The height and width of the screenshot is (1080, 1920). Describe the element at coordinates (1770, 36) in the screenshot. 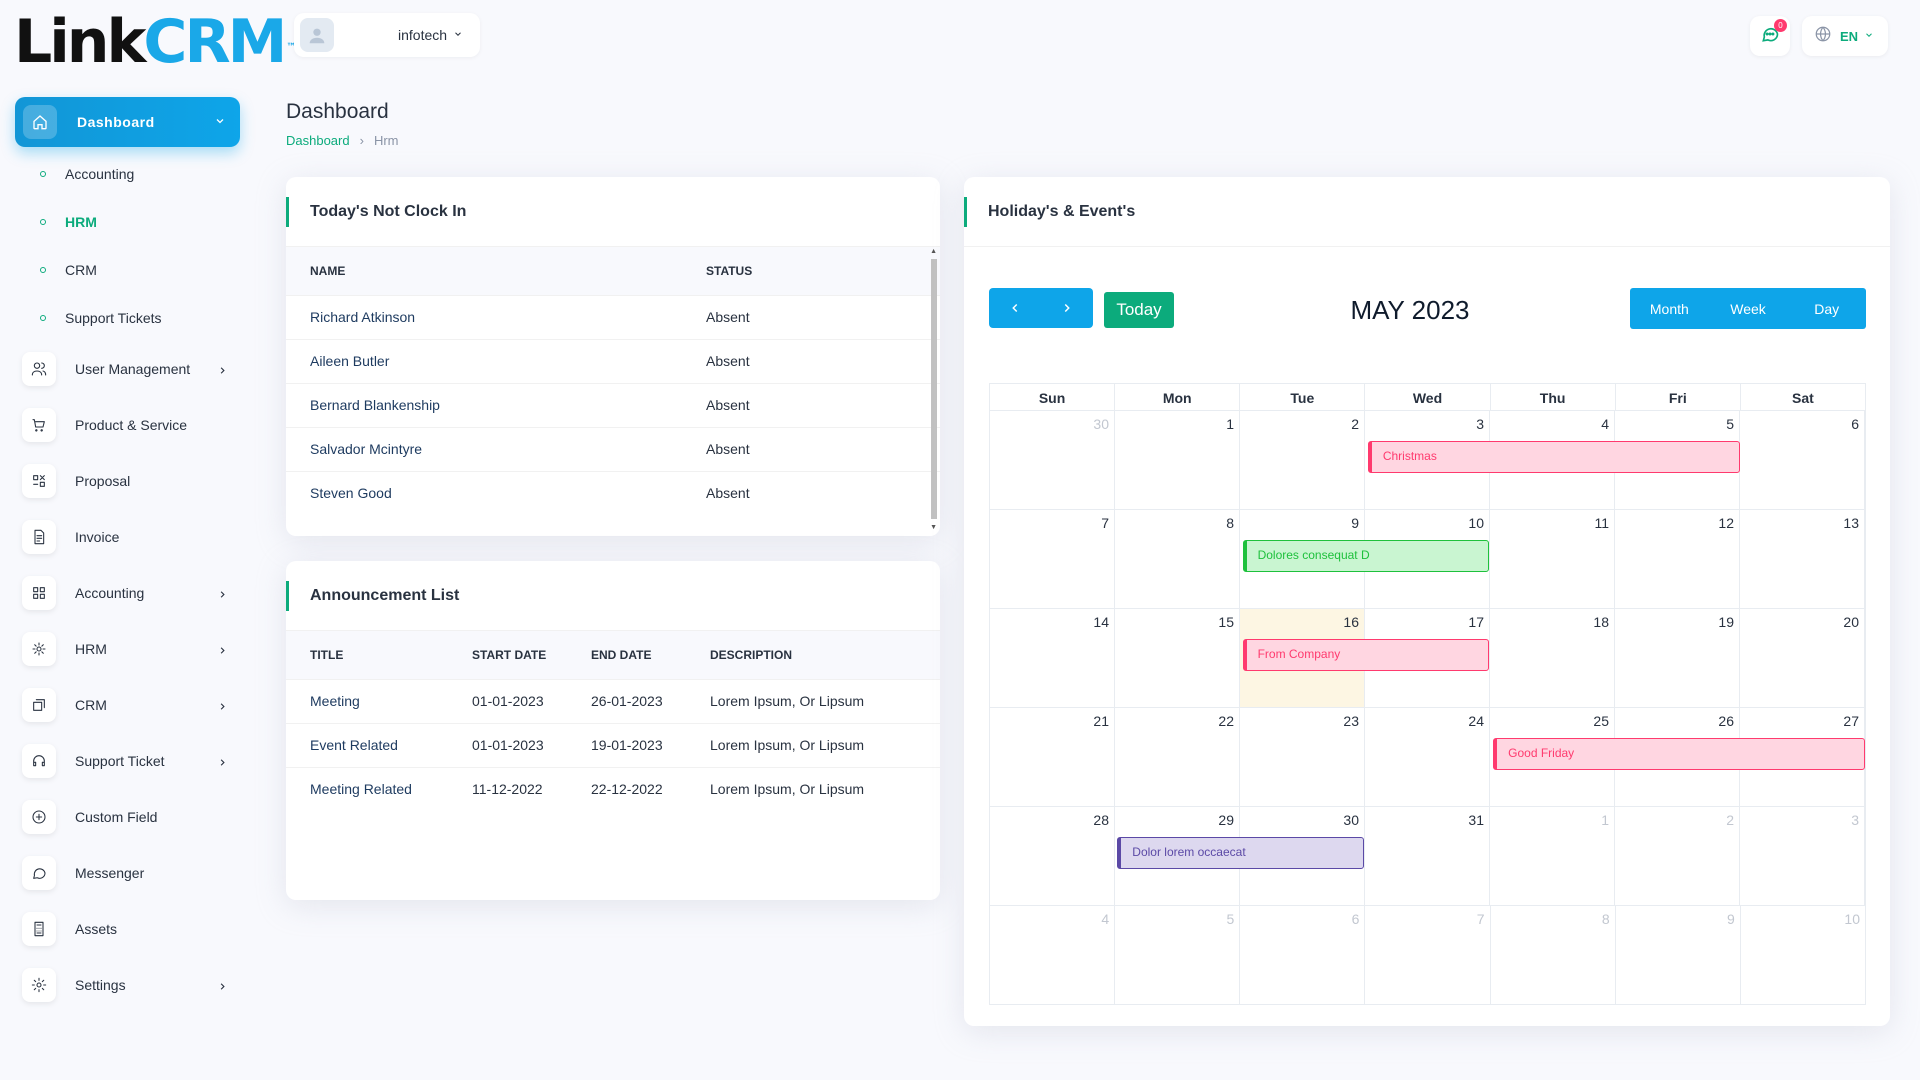

I see `messages-button: 0` at that location.